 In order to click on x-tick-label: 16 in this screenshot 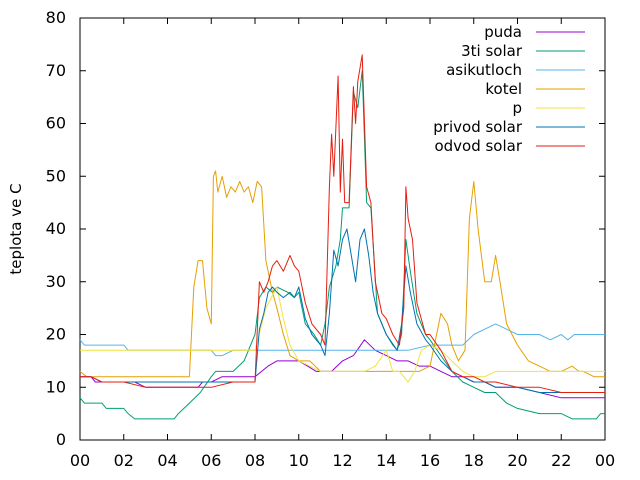, I will do `click(430, 460)`.